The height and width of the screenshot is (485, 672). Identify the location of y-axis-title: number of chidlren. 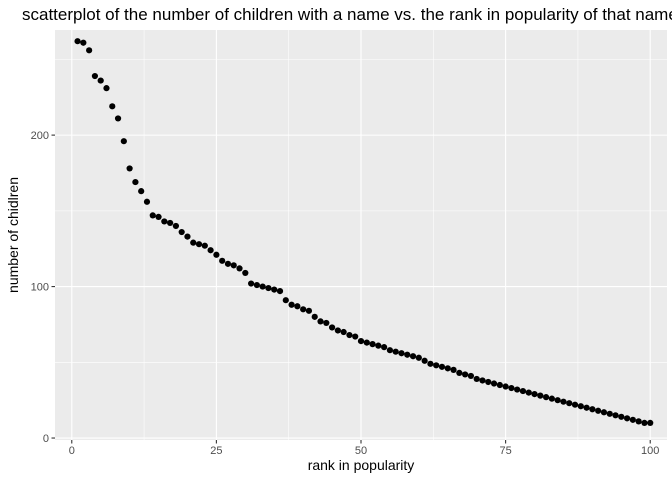
(13, 235).